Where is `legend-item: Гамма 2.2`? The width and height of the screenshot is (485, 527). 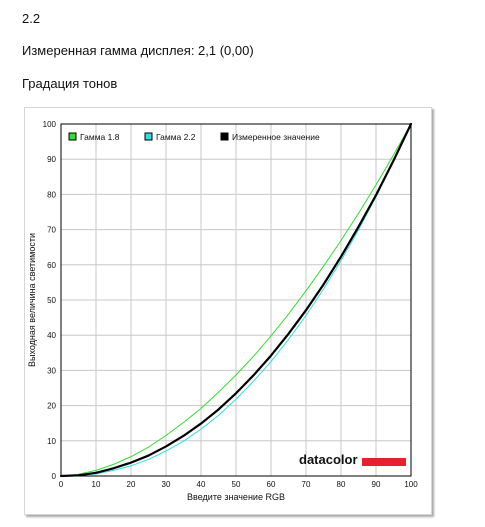
legend-item: Гамма 2.2 is located at coordinates (170, 137).